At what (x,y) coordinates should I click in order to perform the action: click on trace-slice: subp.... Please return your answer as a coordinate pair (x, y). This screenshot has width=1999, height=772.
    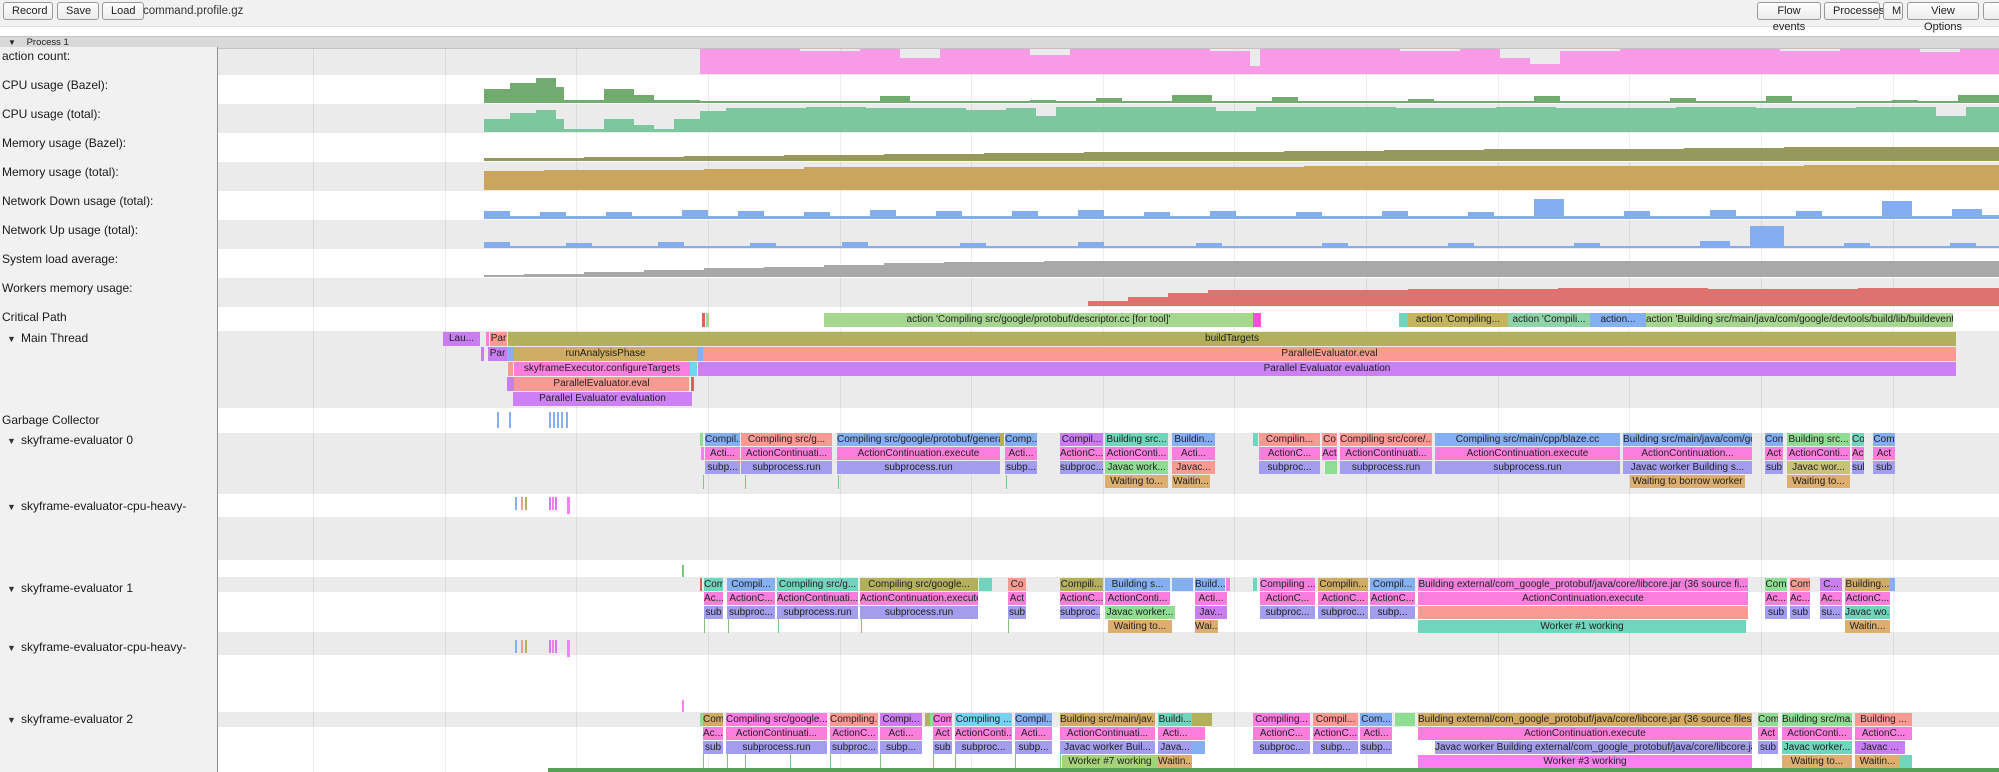
    Looking at the image, I should click on (1335, 747).